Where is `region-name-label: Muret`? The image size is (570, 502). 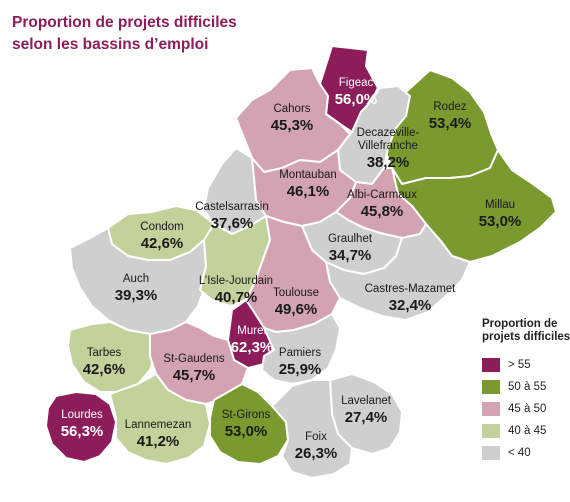 region-name-label: Muret is located at coordinates (252, 331).